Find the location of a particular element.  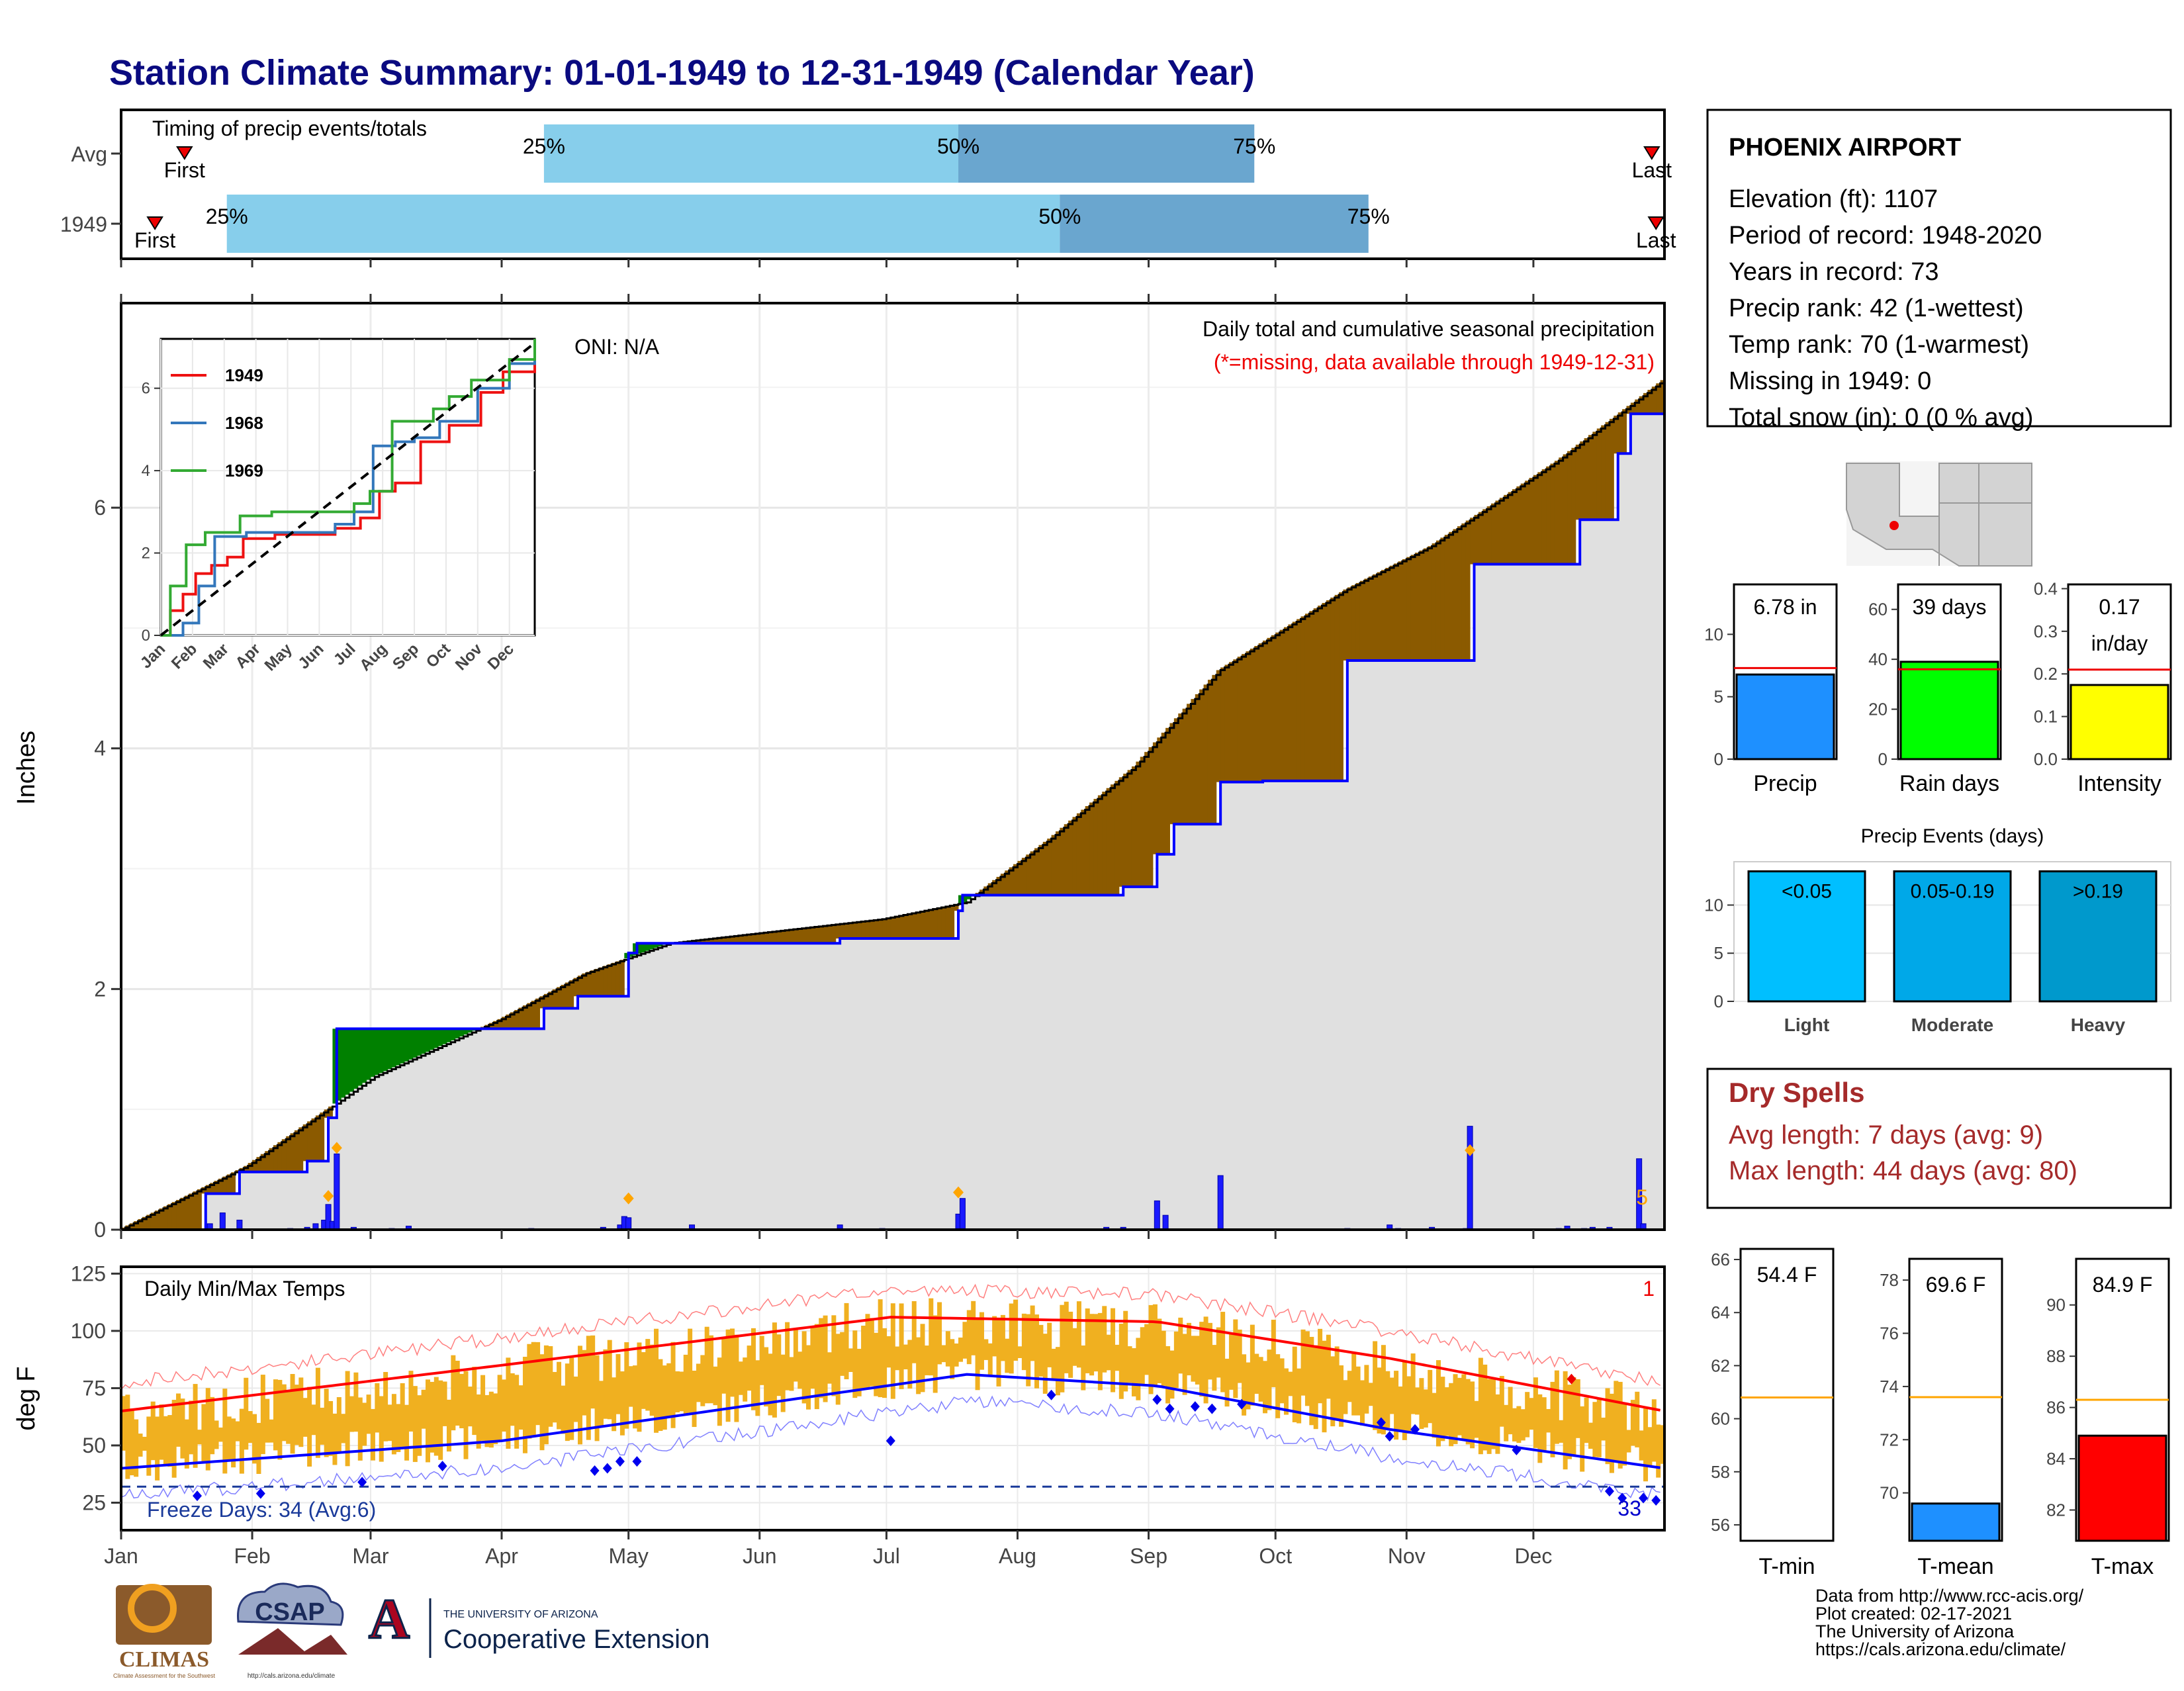

temp-bar-label: T-mean is located at coordinates (1955, 1567).